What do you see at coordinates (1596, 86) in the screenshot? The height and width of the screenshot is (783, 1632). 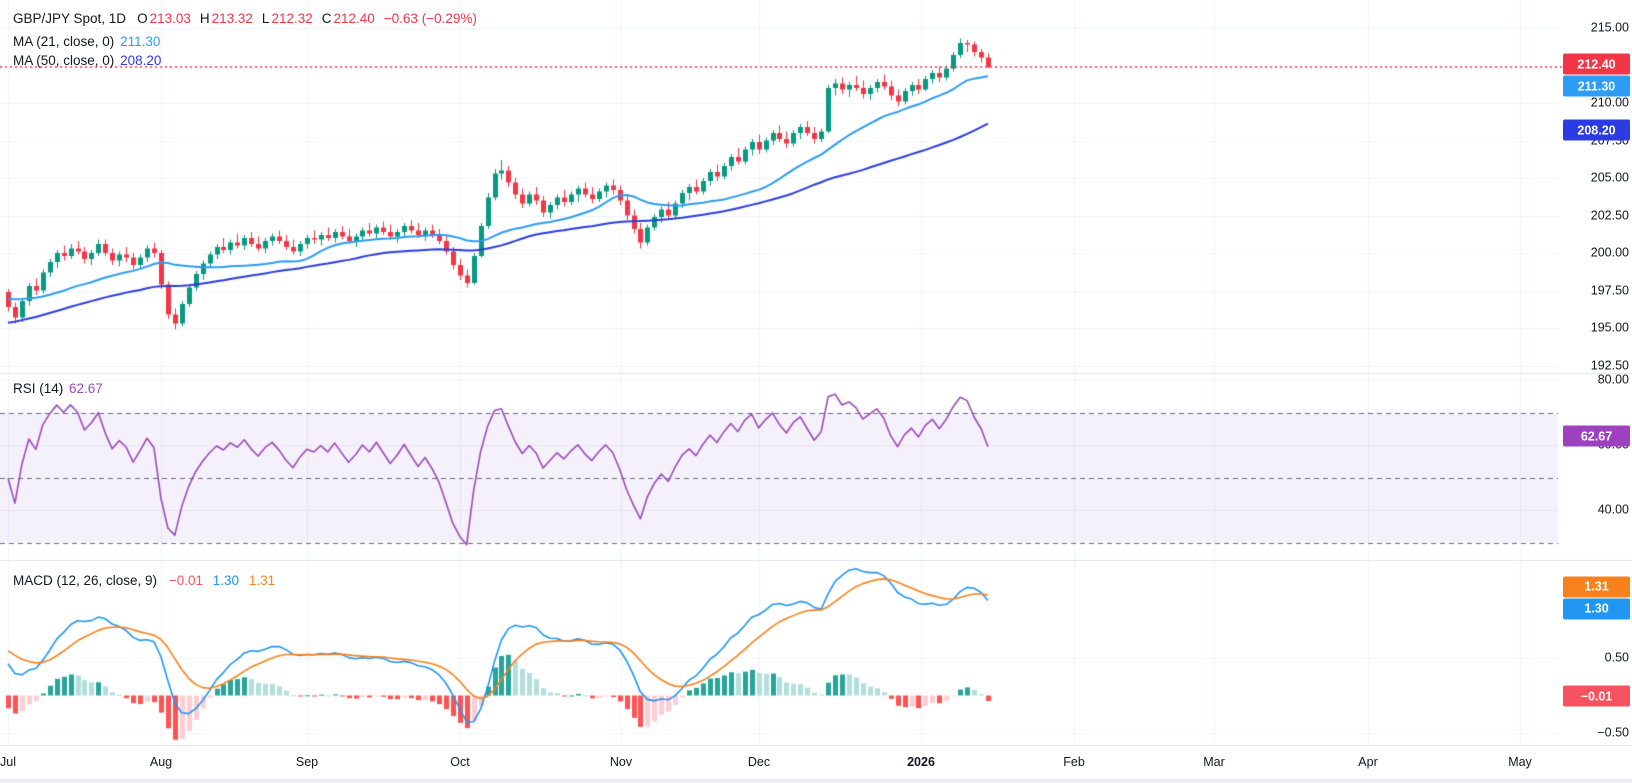 I see `axis-badge-ma21: 211.30` at bounding box center [1596, 86].